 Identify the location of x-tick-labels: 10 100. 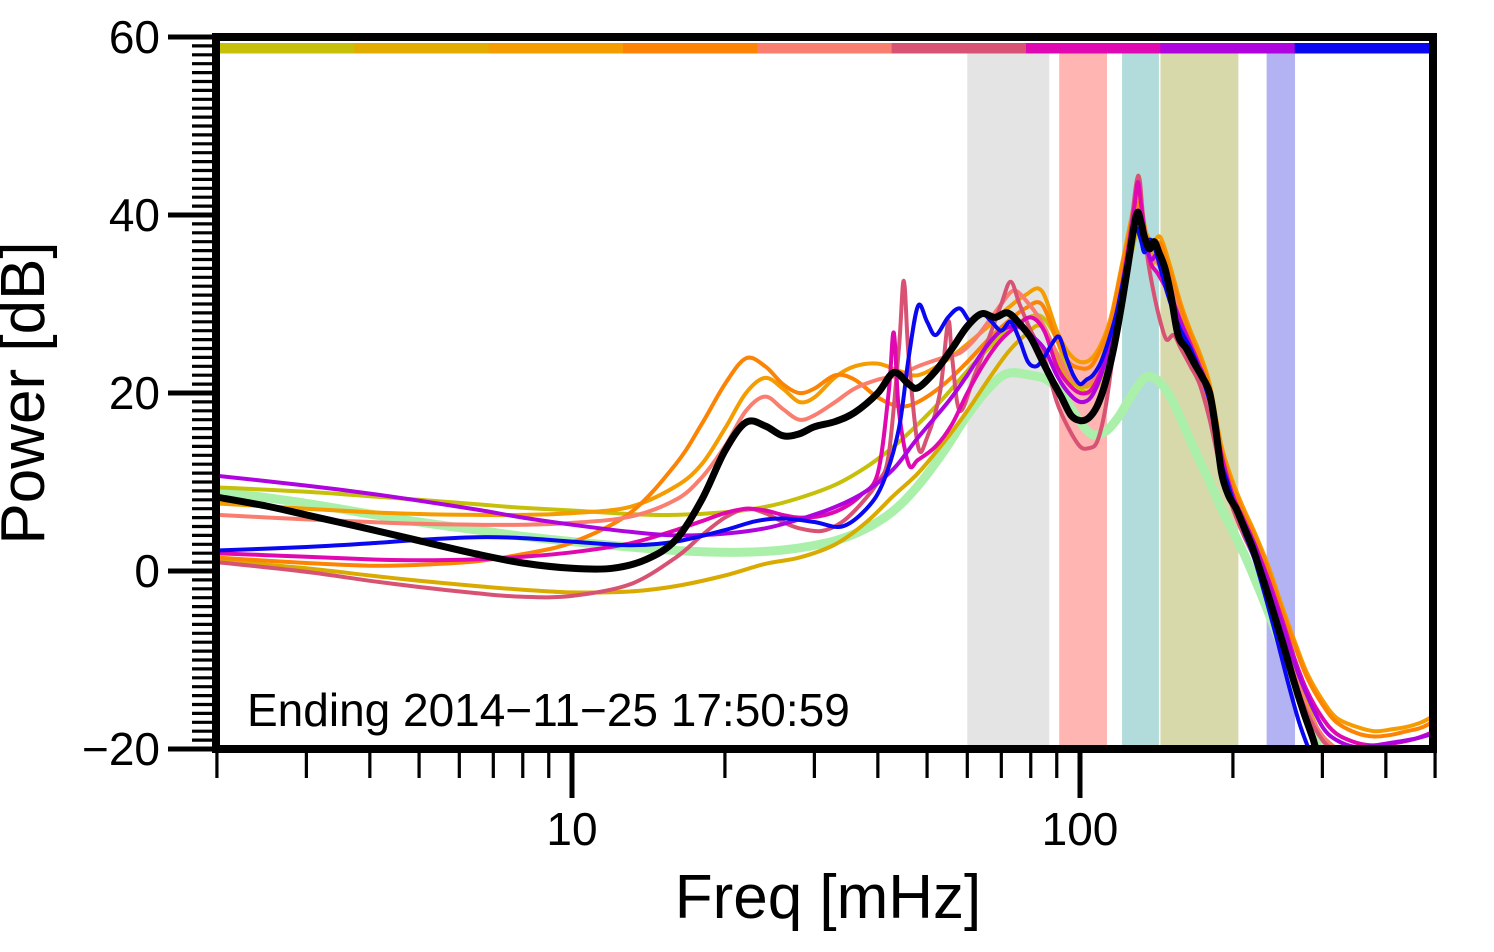
(832, 829).